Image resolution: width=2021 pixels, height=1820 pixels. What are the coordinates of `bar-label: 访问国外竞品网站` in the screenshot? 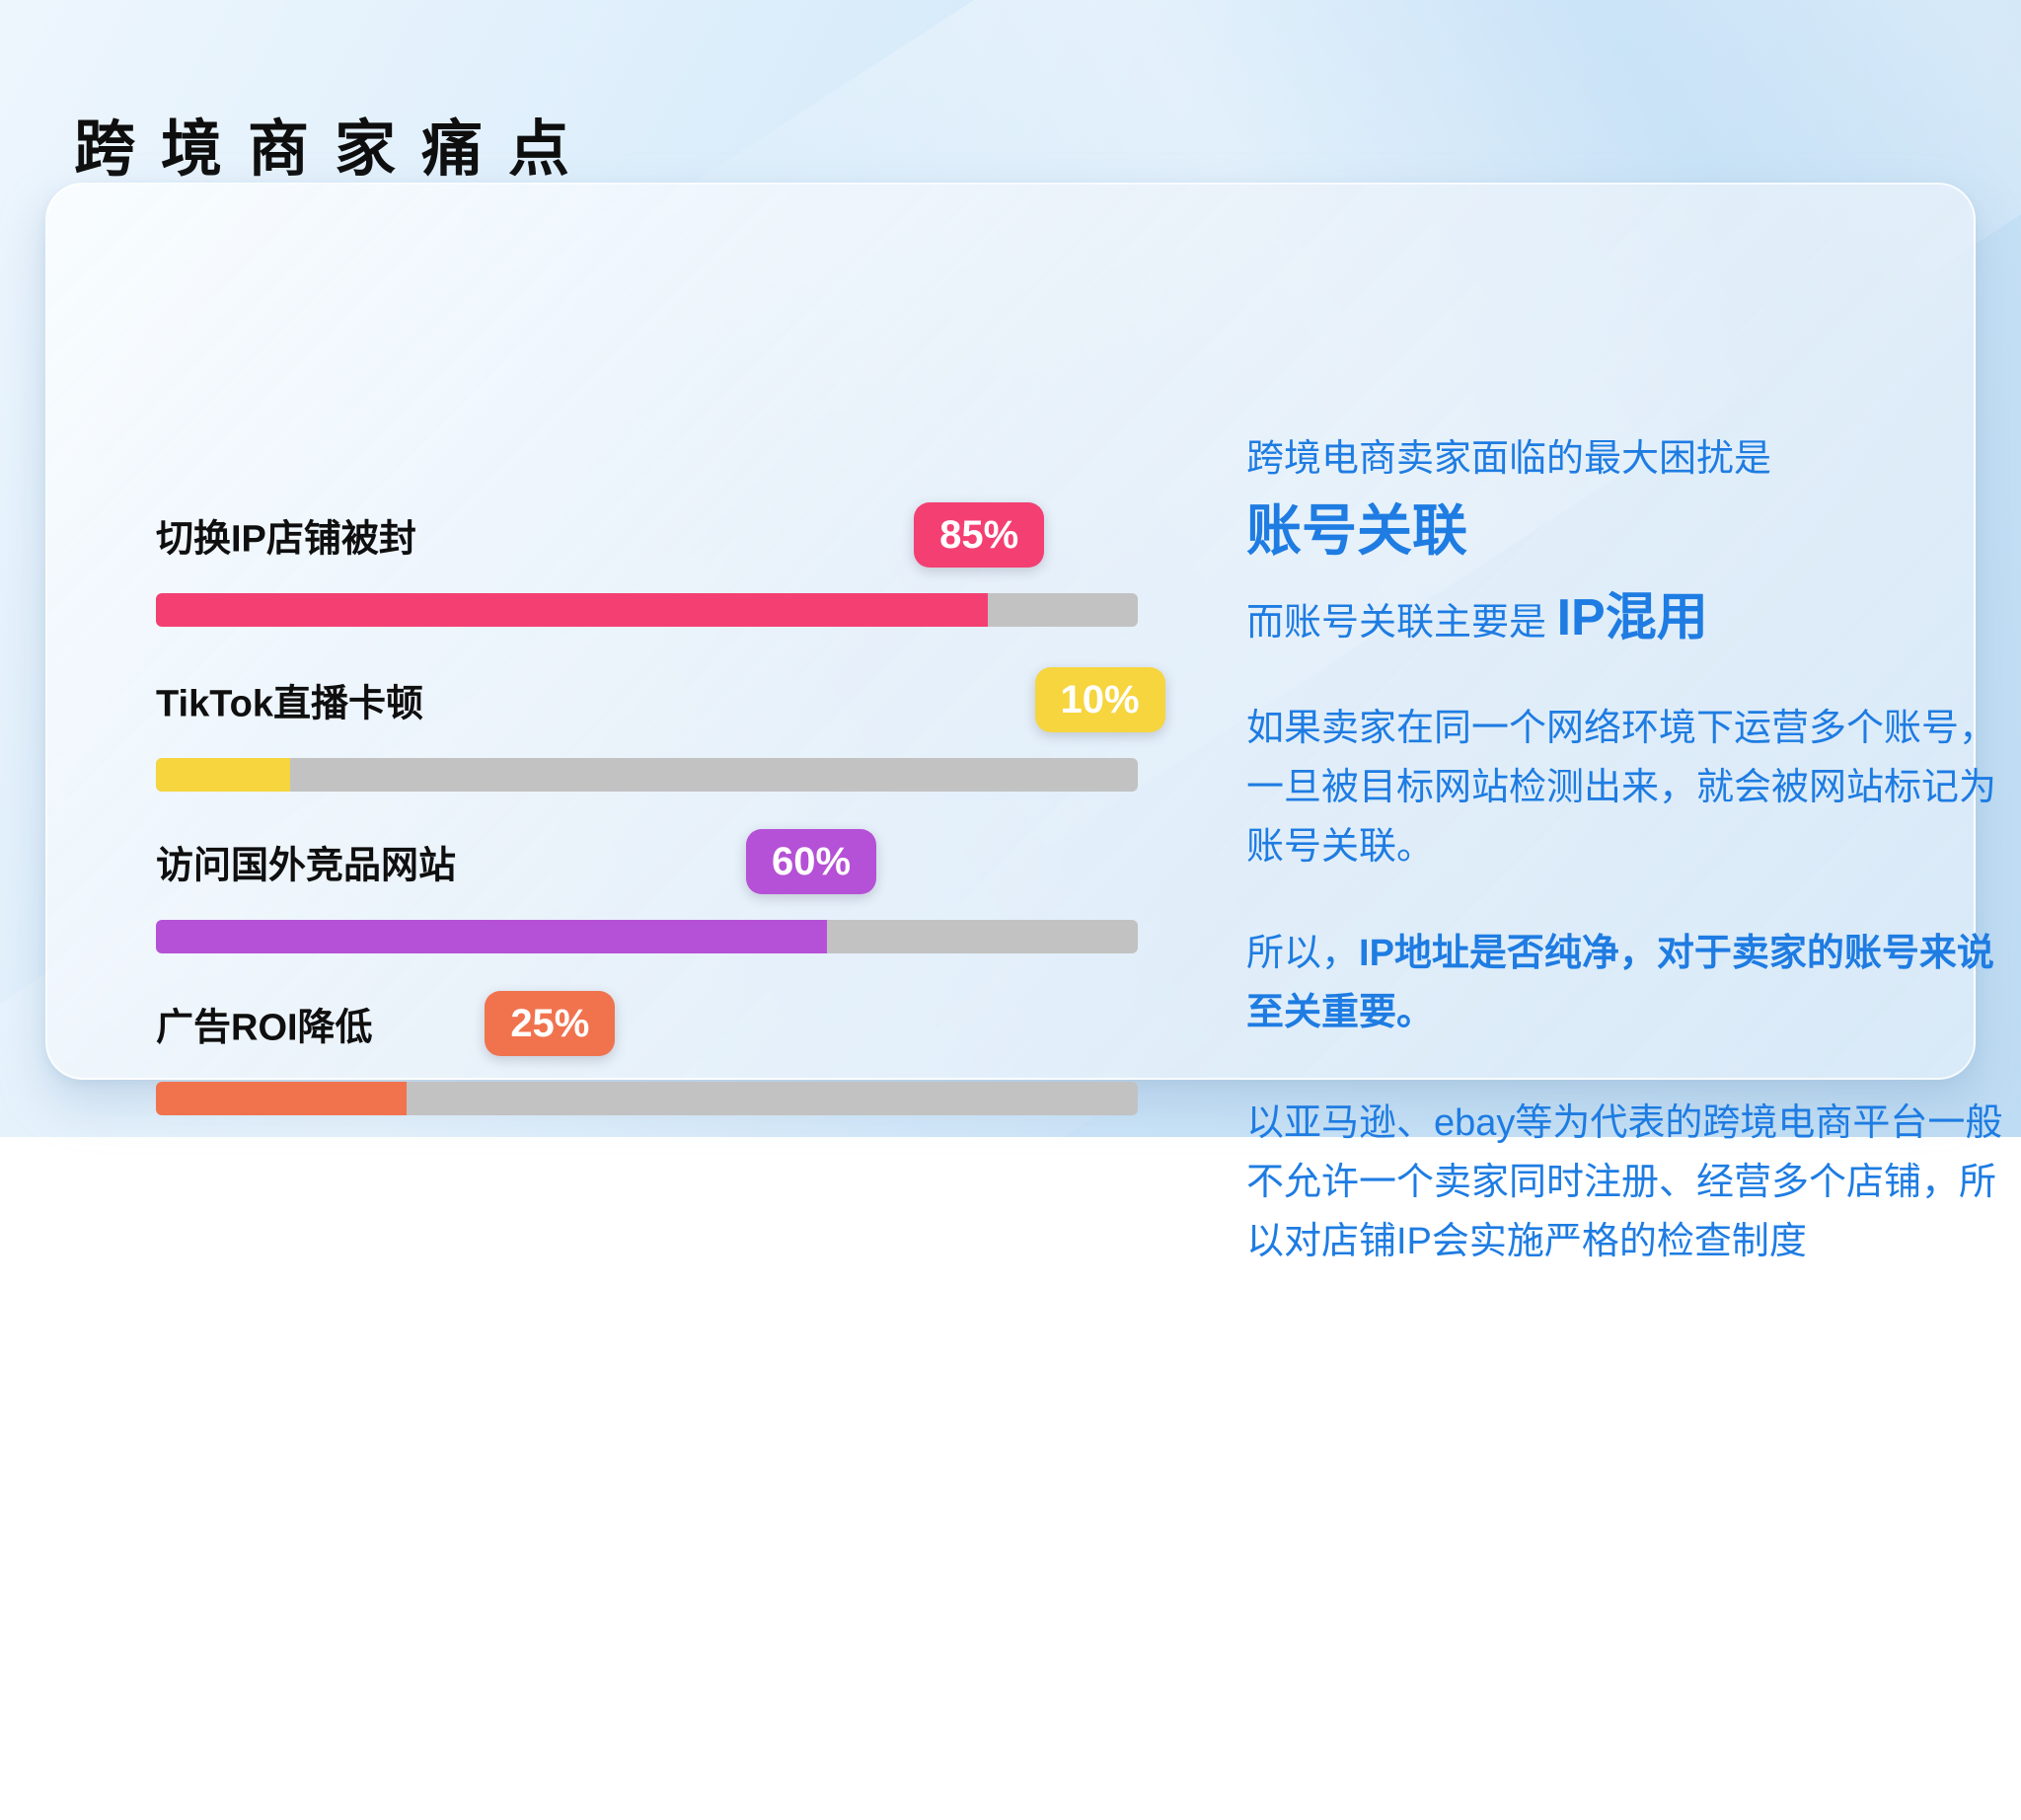 It's located at (307, 866).